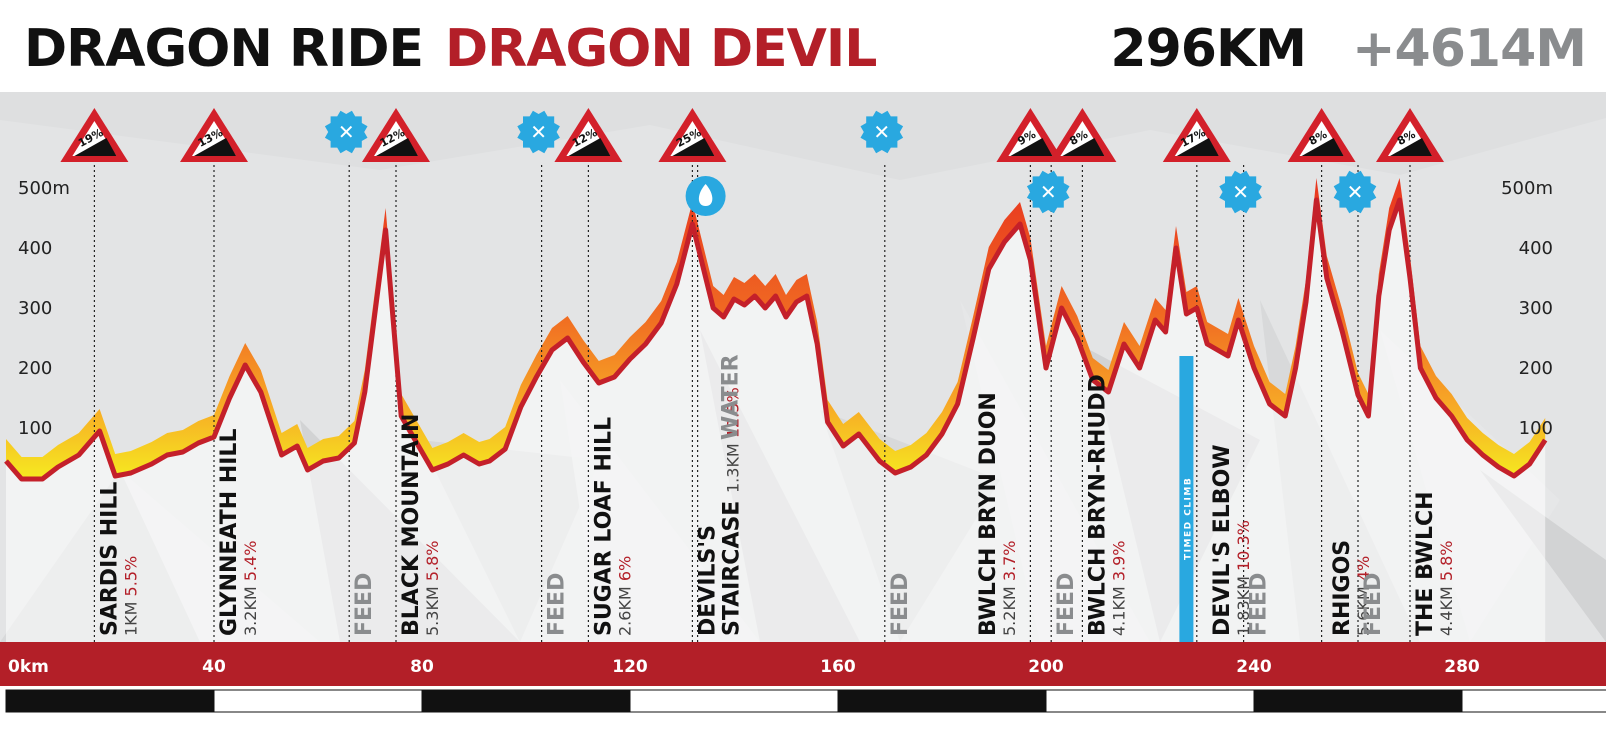 This screenshot has width=1606, height=732. I want to click on y-tick-right: 100, so click(1536, 428).